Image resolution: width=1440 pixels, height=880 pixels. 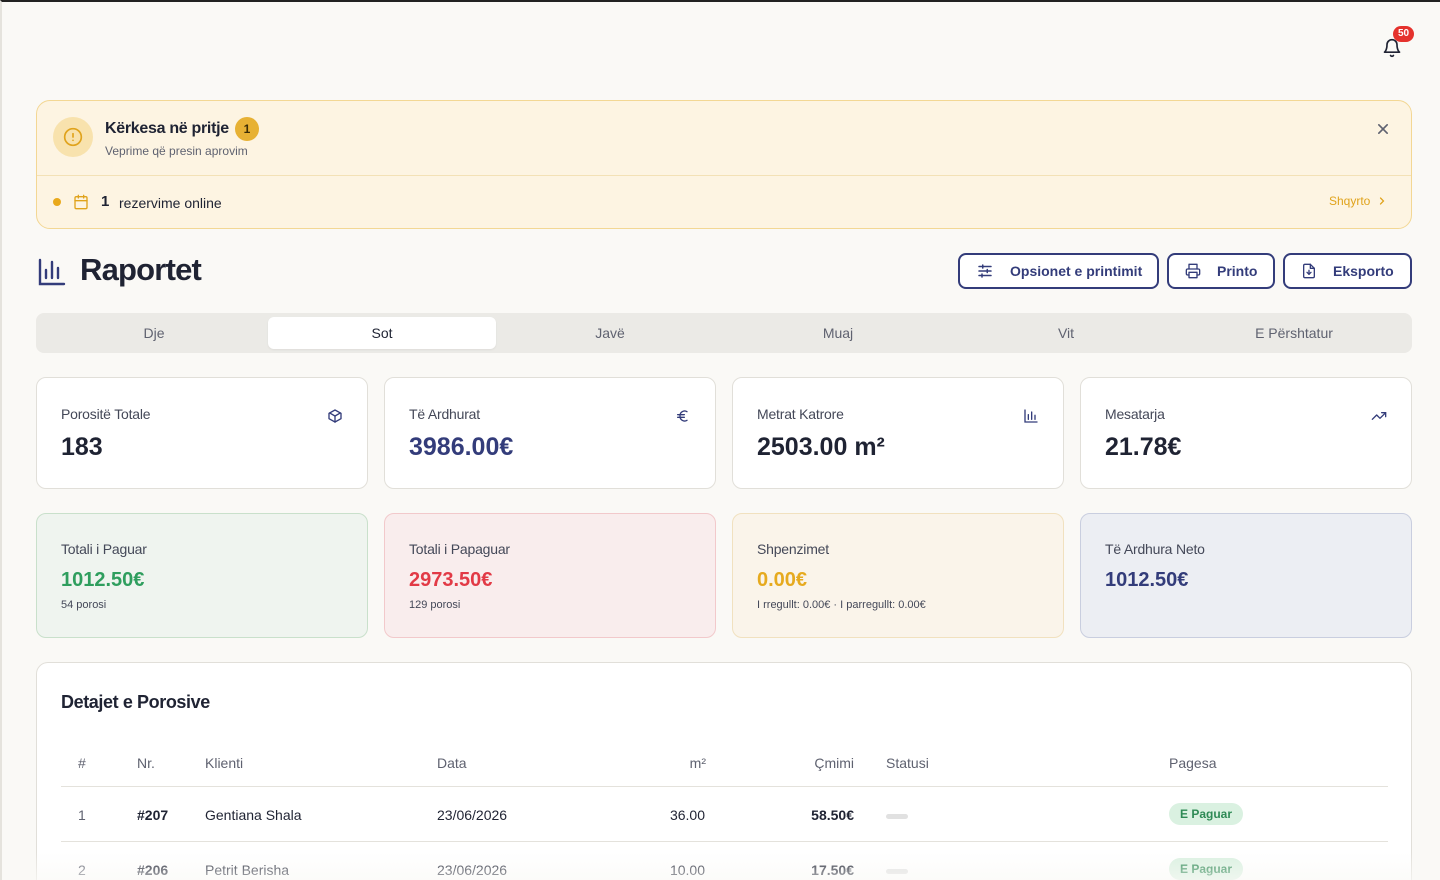 I want to click on chevron-right-icon, so click(x=1382, y=201).